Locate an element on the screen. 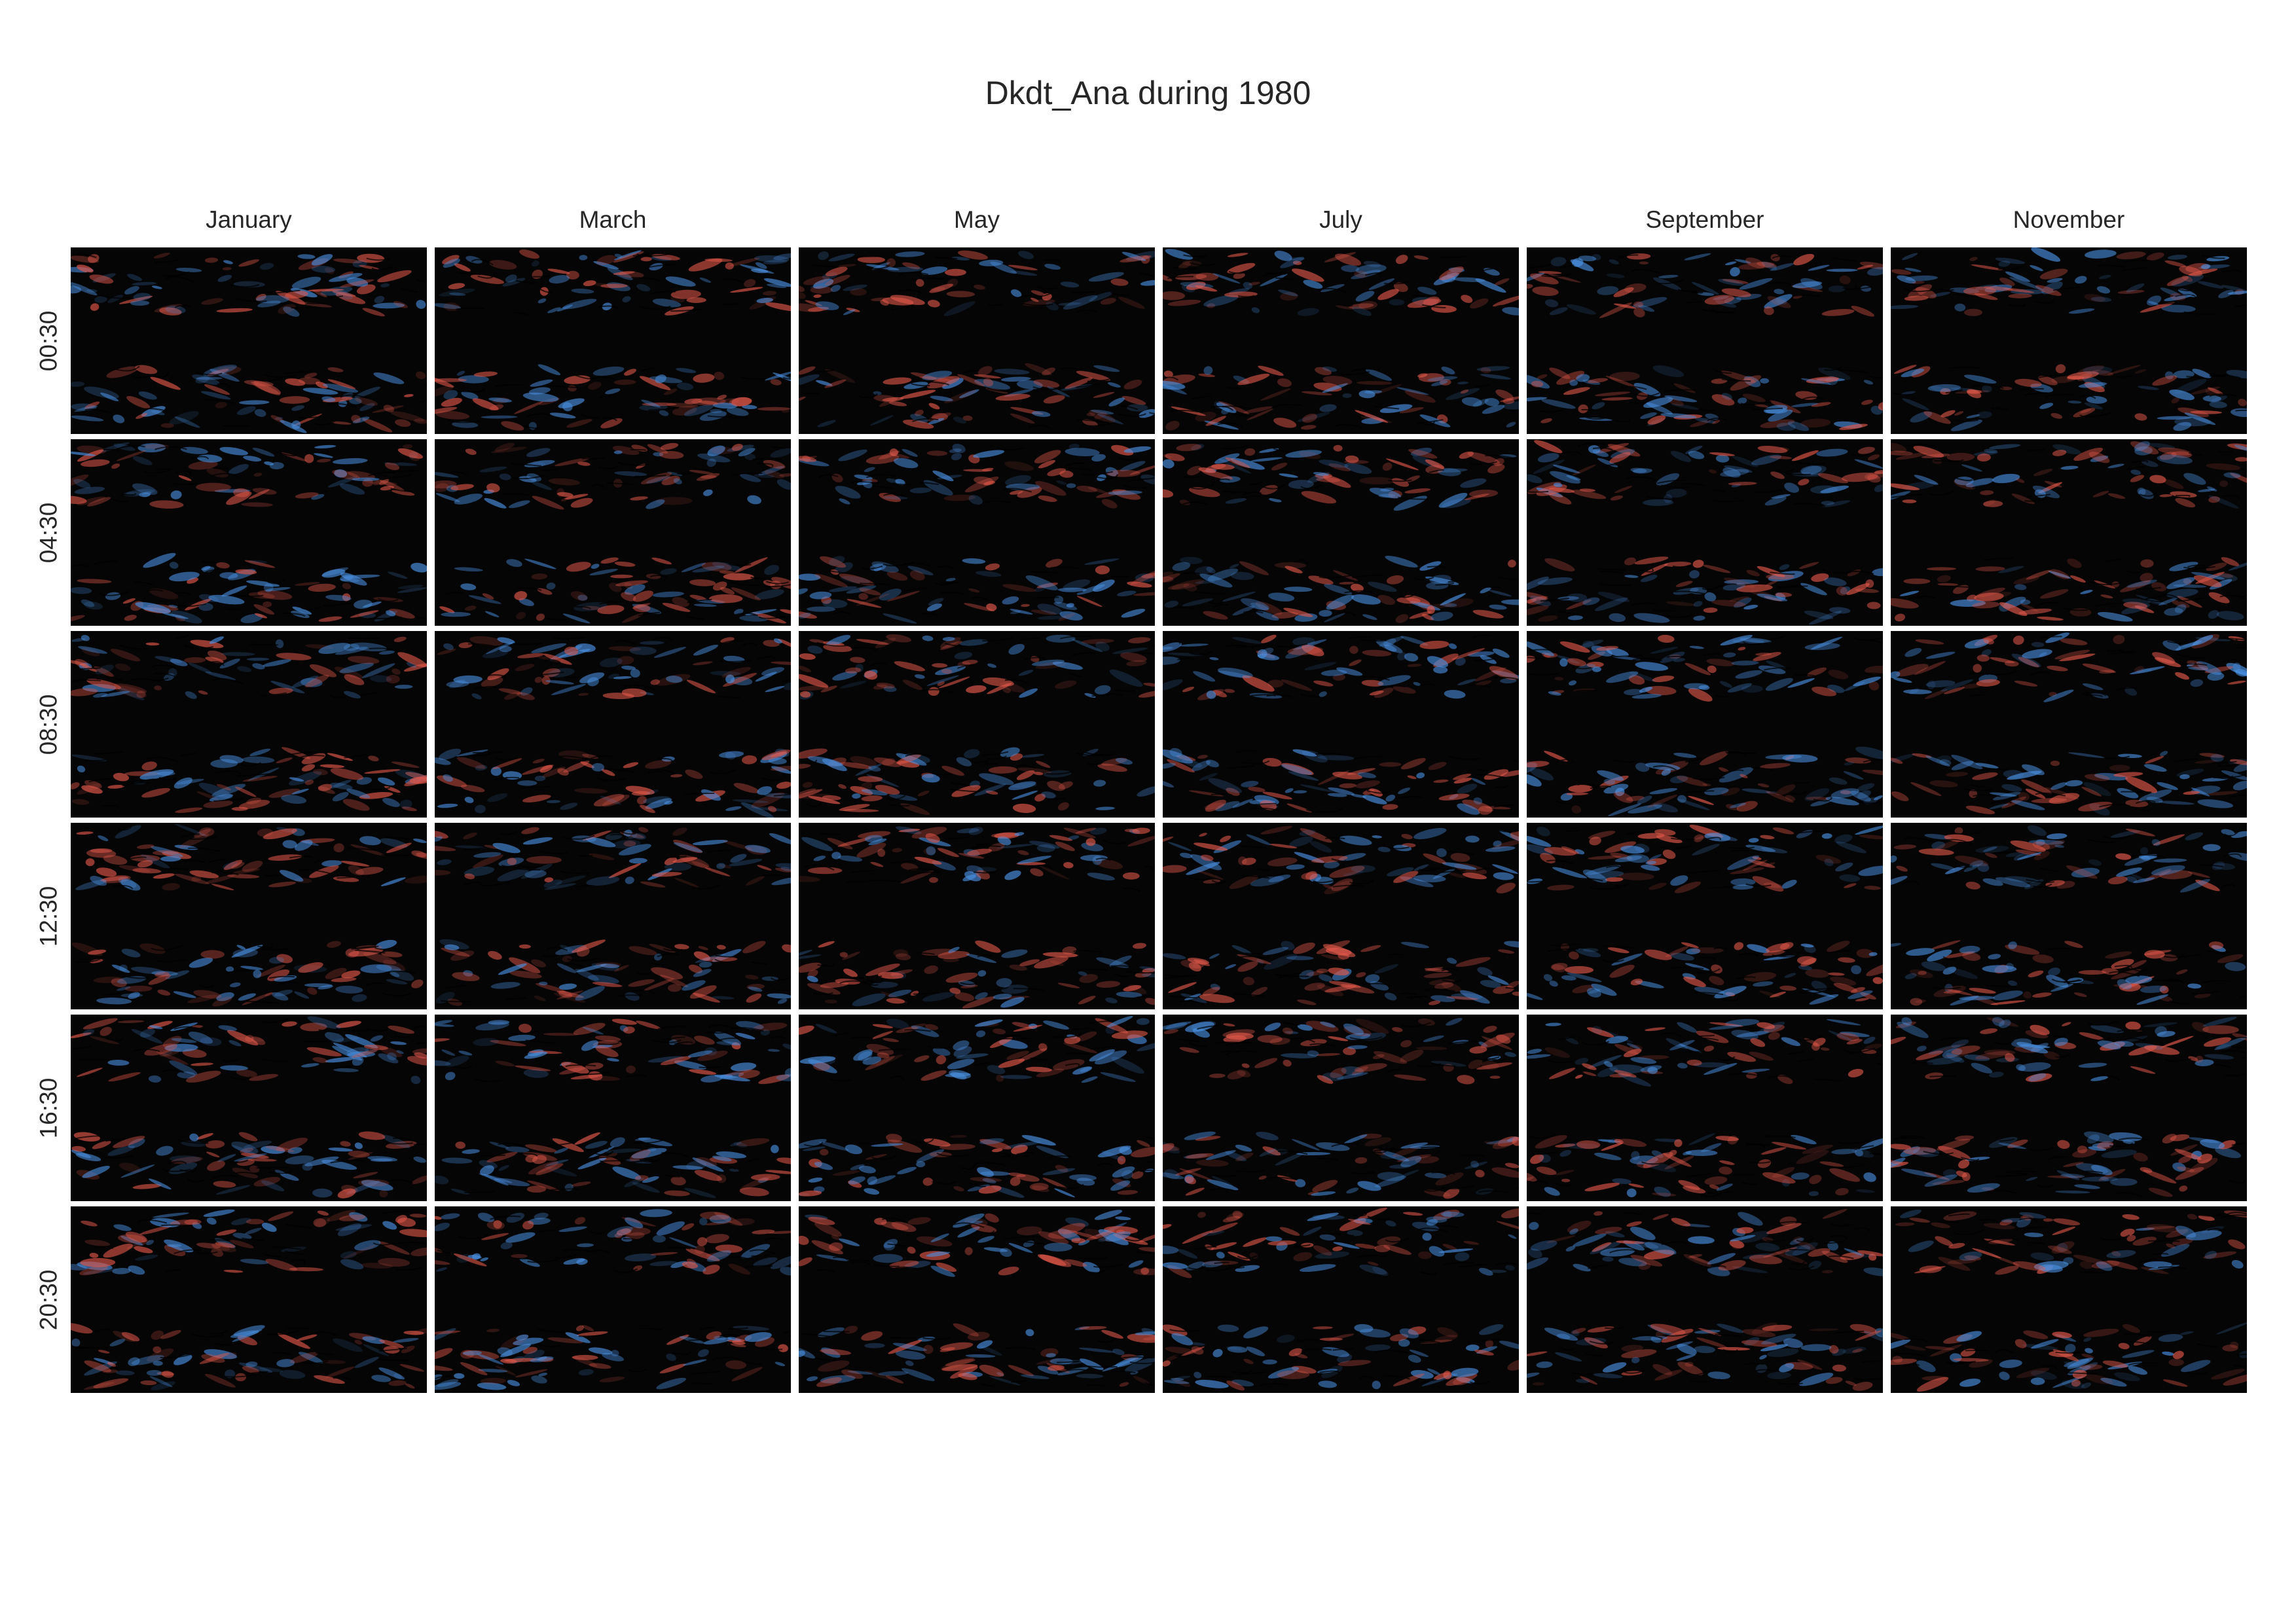  row-label-1630: 16:30 is located at coordinates (48, 1108).